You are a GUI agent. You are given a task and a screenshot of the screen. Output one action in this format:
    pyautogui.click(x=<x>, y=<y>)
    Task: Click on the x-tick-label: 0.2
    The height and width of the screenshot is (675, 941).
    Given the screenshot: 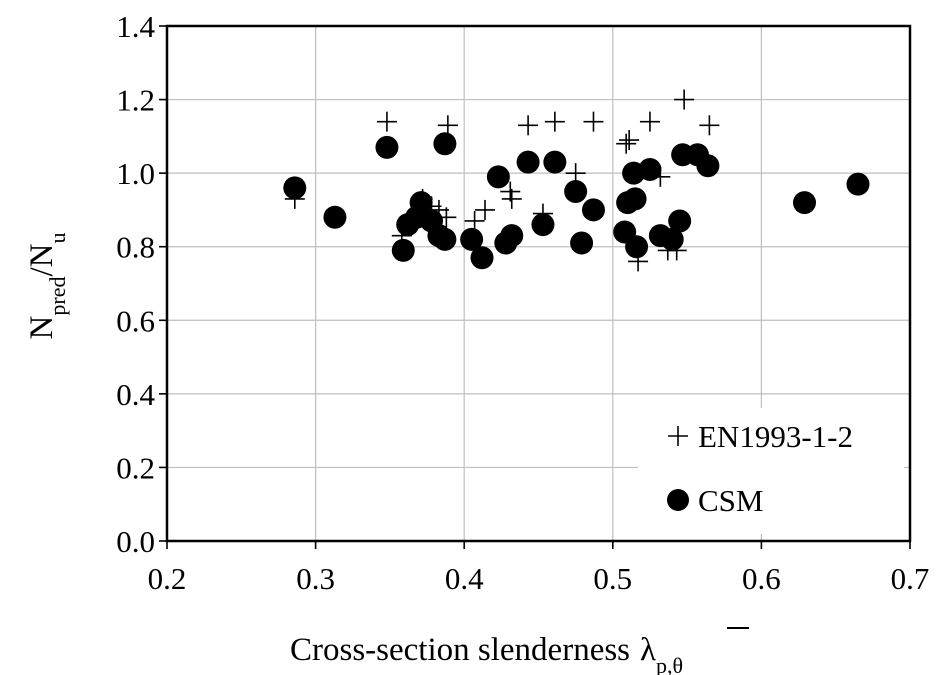 What is the action you would take?
    pyautogui.click(x=167, y=578)
    